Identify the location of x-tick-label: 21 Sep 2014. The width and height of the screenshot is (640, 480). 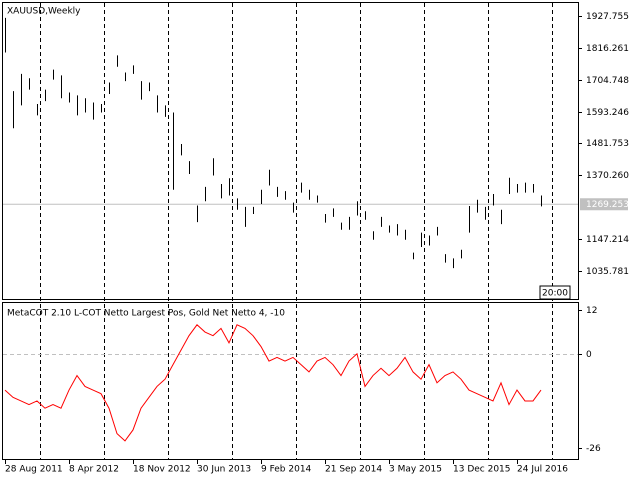
(353, 470).